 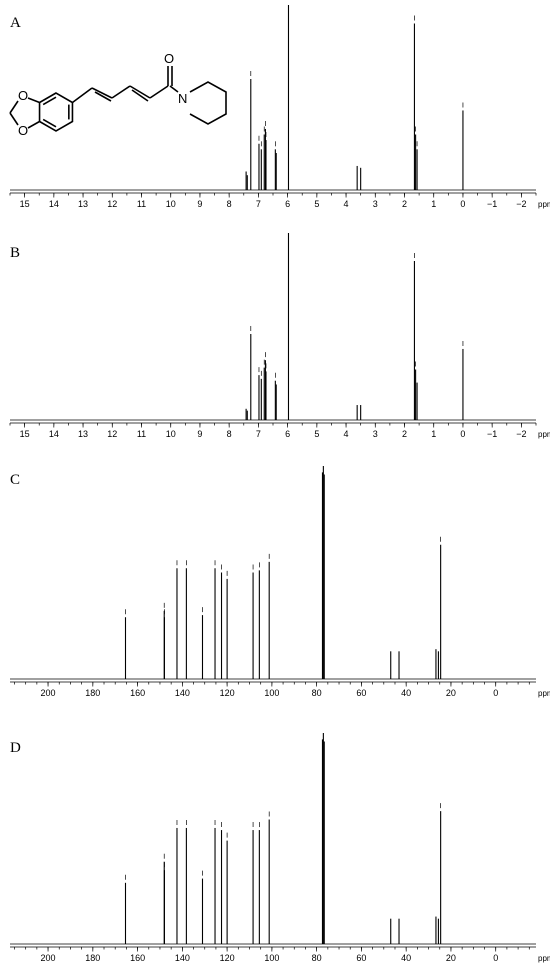 What do you see at coordinates (15, 253) in the screenshot?
I see `panel-label: B` at bounding box center [15, 253].